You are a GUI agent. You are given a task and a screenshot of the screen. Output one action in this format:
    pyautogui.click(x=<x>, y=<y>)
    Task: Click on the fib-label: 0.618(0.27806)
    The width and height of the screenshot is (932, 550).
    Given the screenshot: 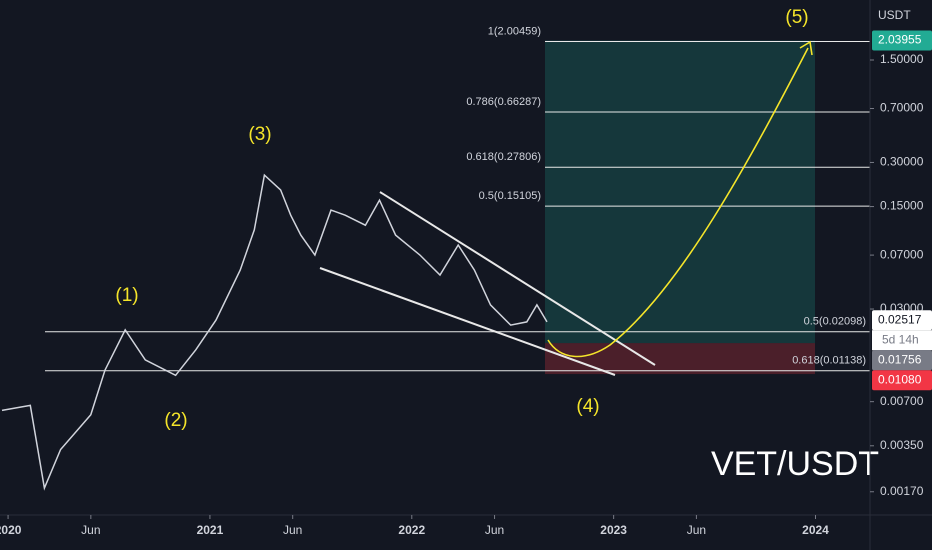 What is the action you would take?
    pyautogui.click(x=503, y=157)
    